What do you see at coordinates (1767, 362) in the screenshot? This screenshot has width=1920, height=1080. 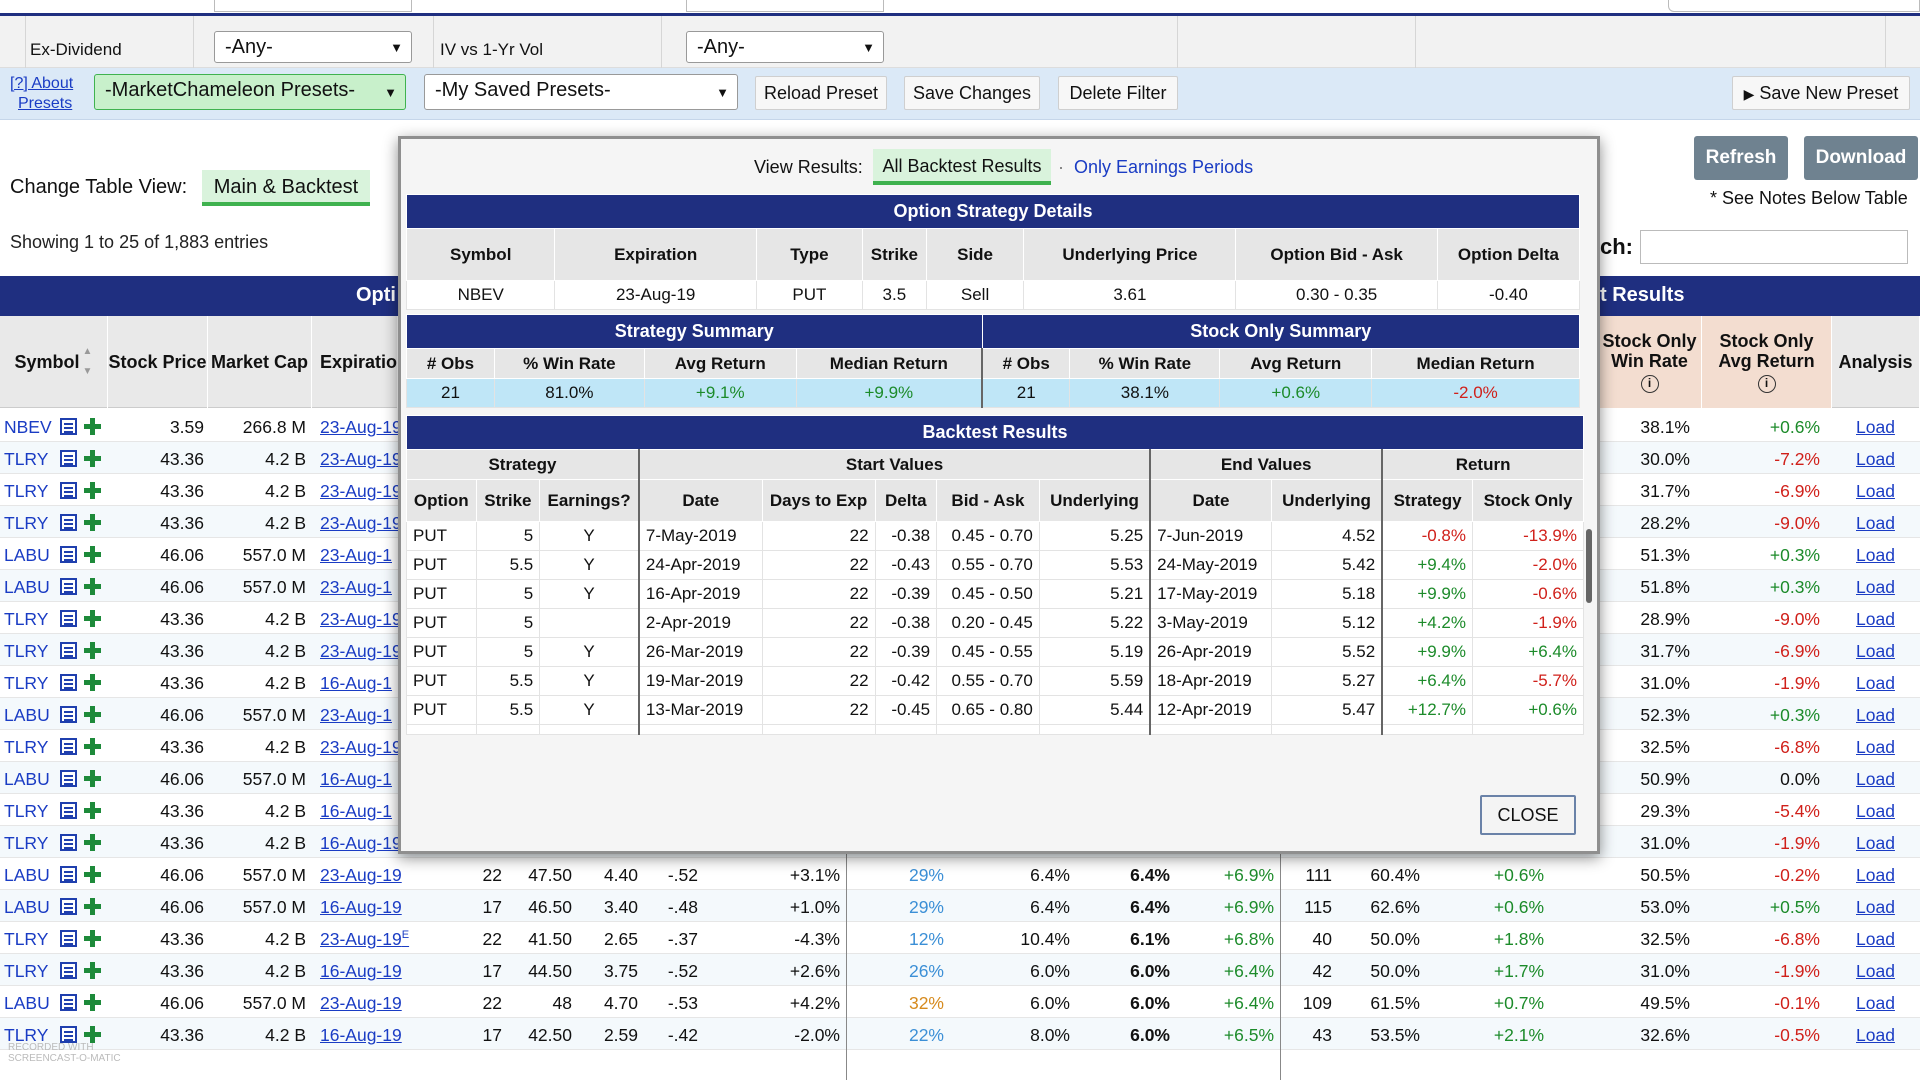 I see `col-stock-avg: Stock Only Avg Return i` at bounding box center [1767, 362].